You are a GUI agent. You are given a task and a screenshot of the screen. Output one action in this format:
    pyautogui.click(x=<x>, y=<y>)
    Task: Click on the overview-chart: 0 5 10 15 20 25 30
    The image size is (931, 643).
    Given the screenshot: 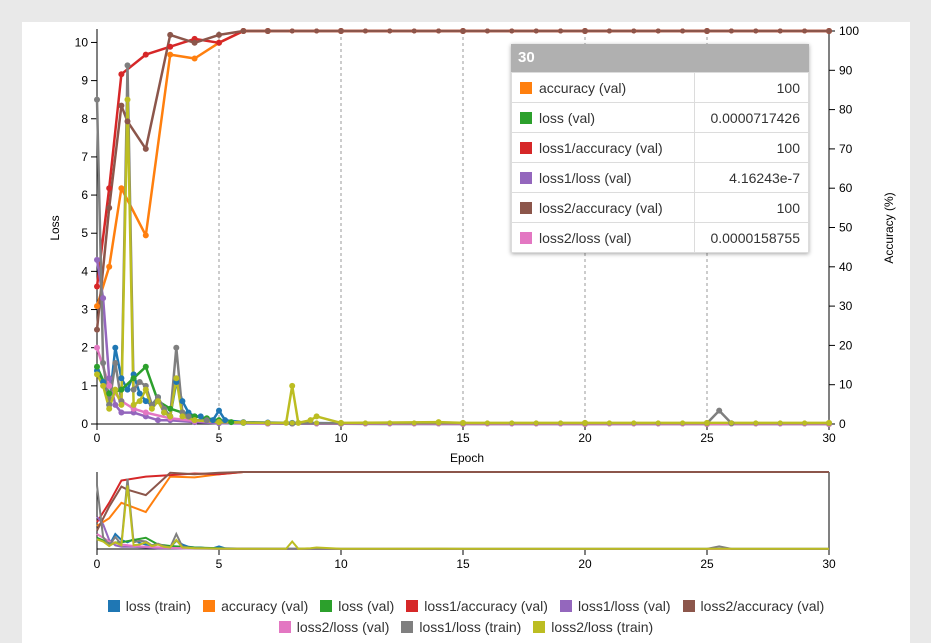 What is the action you would take?
    pyautogui.click(x=465, y=521)
    